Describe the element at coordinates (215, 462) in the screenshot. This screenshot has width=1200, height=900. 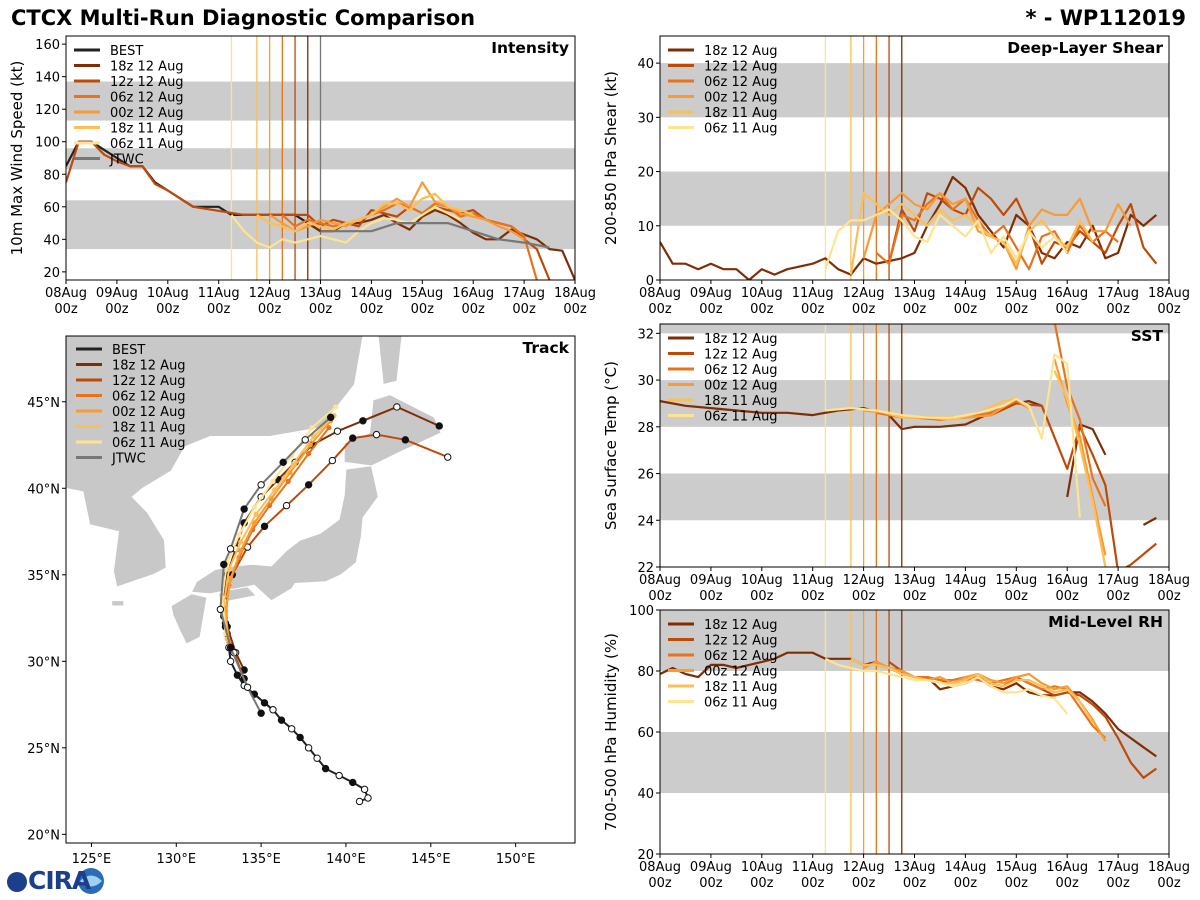
I see `mainland-asia` at that location.